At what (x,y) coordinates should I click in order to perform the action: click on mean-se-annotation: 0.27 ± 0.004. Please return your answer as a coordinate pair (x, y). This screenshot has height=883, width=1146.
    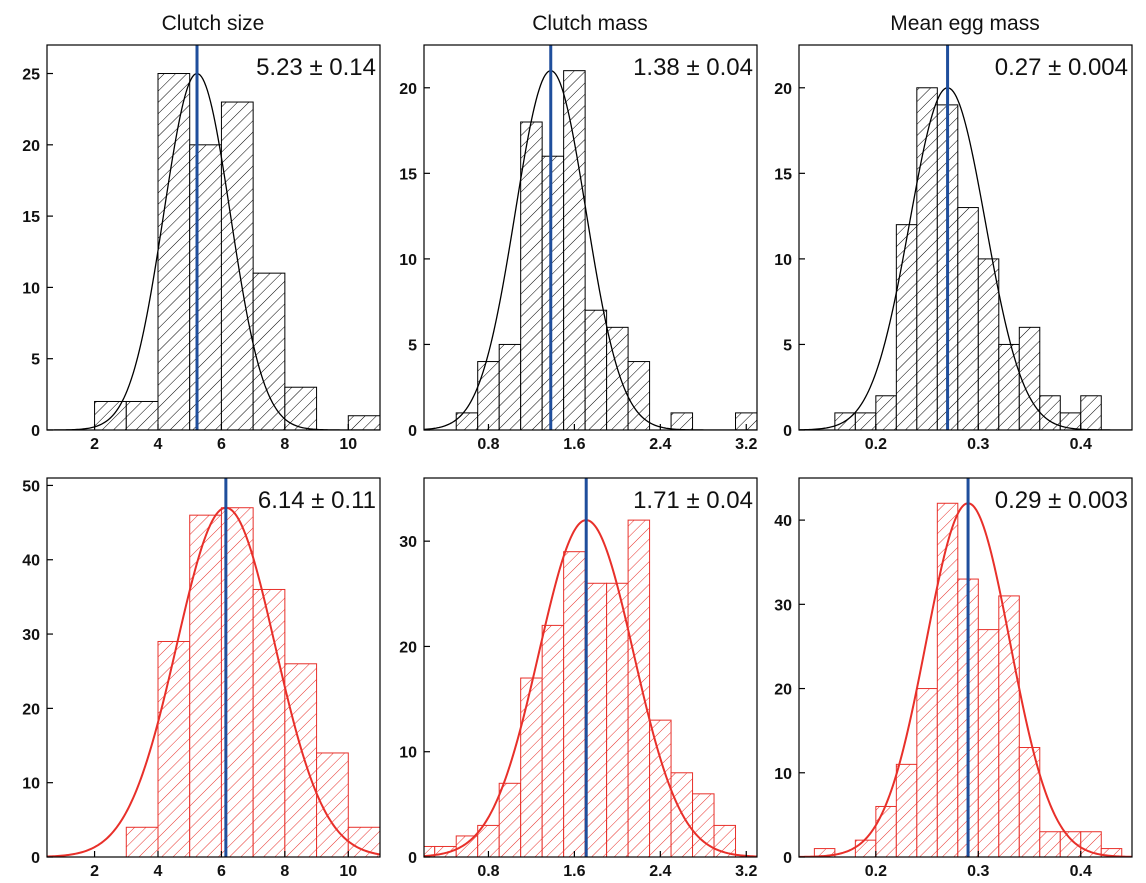
    Looking at the image, I should click on (1061, 67).